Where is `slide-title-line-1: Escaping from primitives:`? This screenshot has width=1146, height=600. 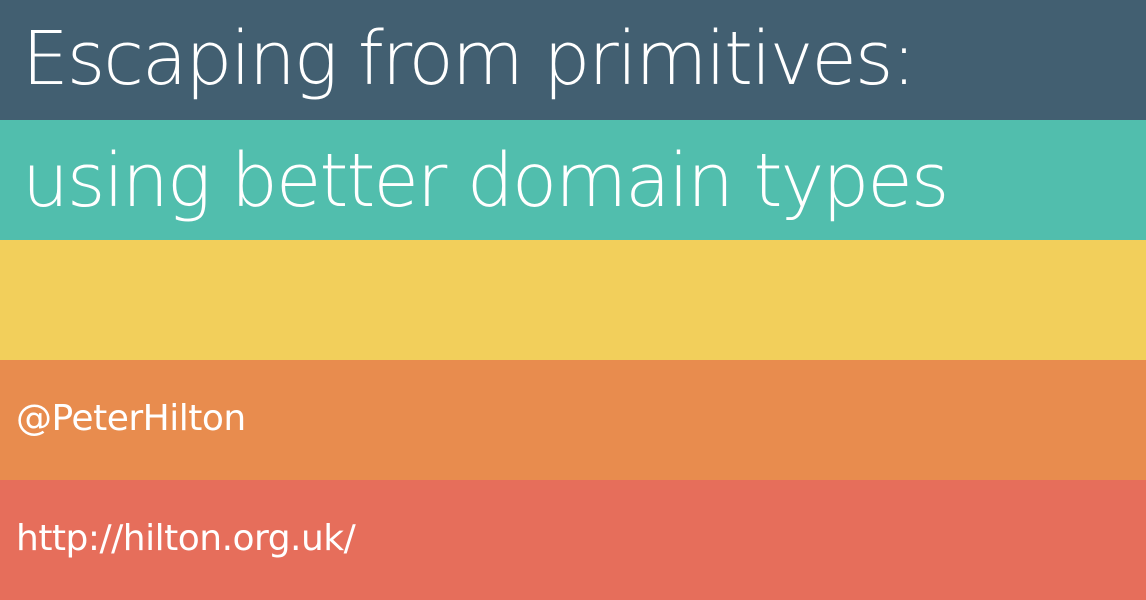 slide-title-line-1: Escaping from primitives: is located at coordinates (469, 59).